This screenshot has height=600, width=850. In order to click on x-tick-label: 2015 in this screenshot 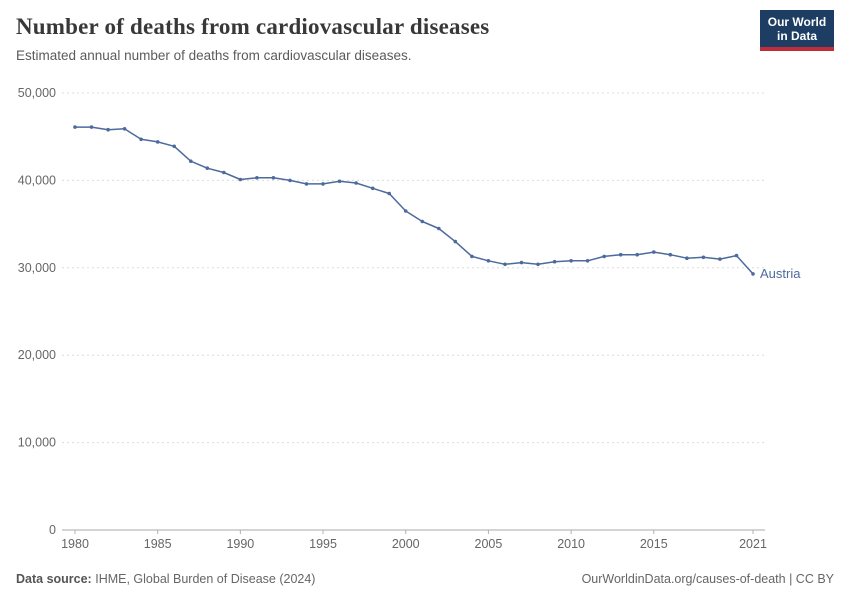, I will do `click(654, 544)`.